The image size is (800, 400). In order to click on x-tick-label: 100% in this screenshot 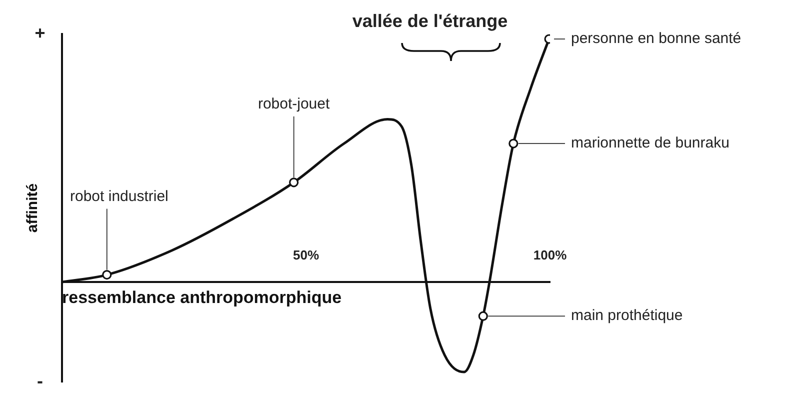, I will do `click(550, 254)`.